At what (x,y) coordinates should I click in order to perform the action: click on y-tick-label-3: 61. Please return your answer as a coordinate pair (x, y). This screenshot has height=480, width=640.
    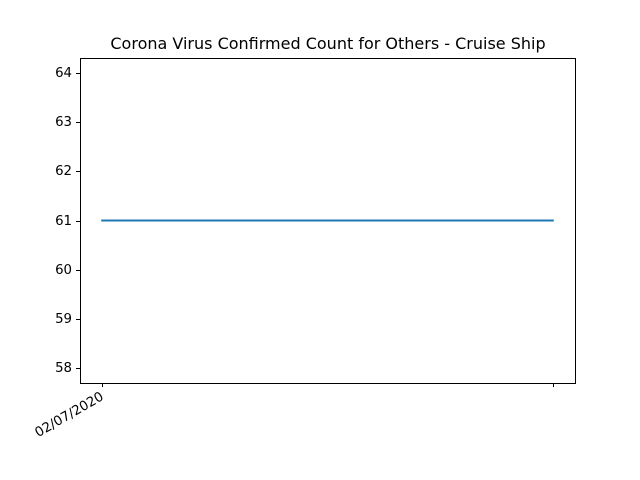
    Looking at the image, I should click on (63, 221).